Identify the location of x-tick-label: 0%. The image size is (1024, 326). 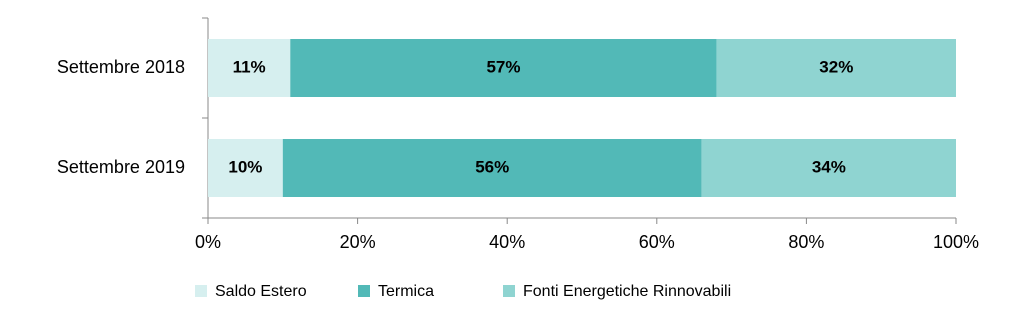
(208, 242).